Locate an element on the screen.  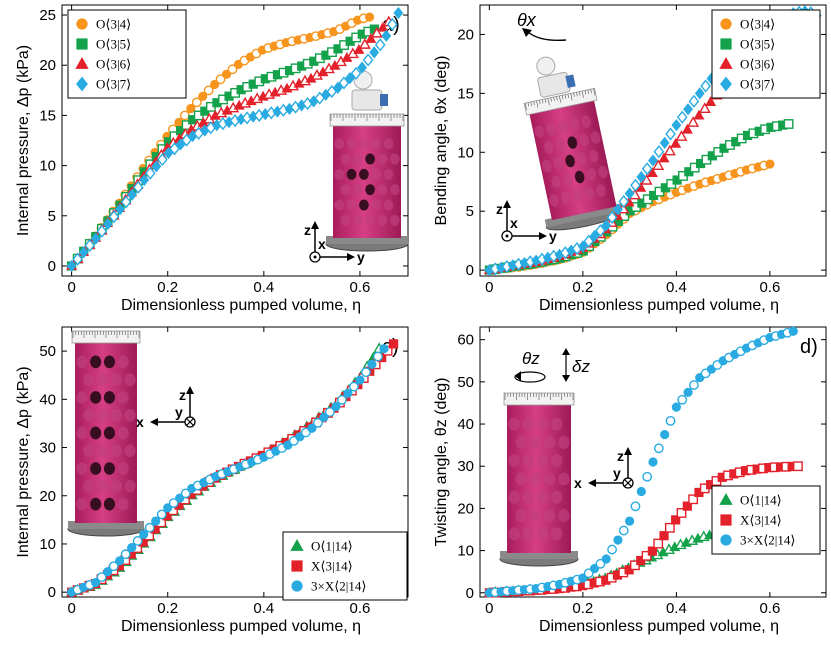
inset-actuator-c: z x y is located at coordinates (131, 433).